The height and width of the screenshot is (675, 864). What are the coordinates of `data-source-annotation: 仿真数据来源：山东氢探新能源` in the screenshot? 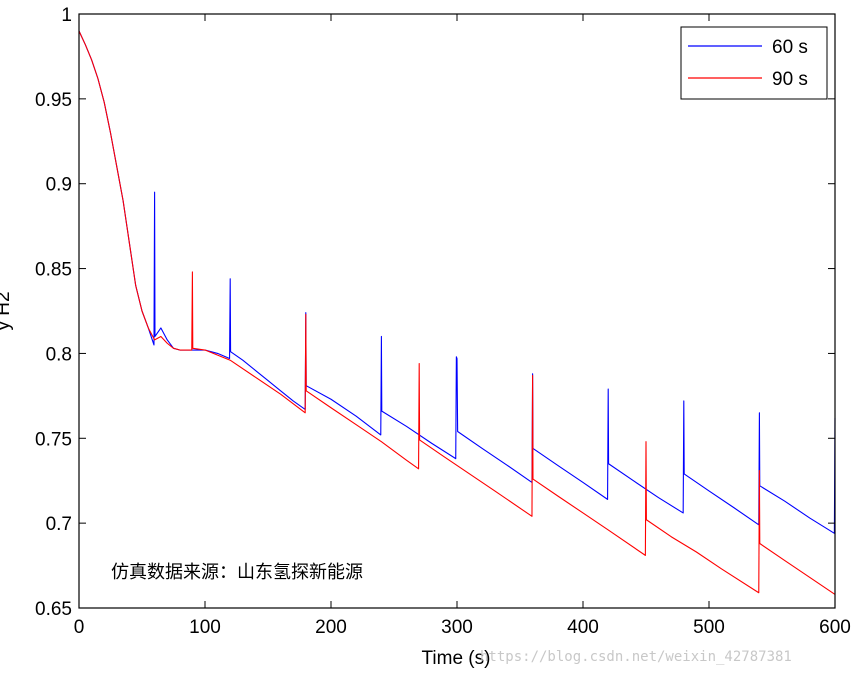 It's located at (237, 572).